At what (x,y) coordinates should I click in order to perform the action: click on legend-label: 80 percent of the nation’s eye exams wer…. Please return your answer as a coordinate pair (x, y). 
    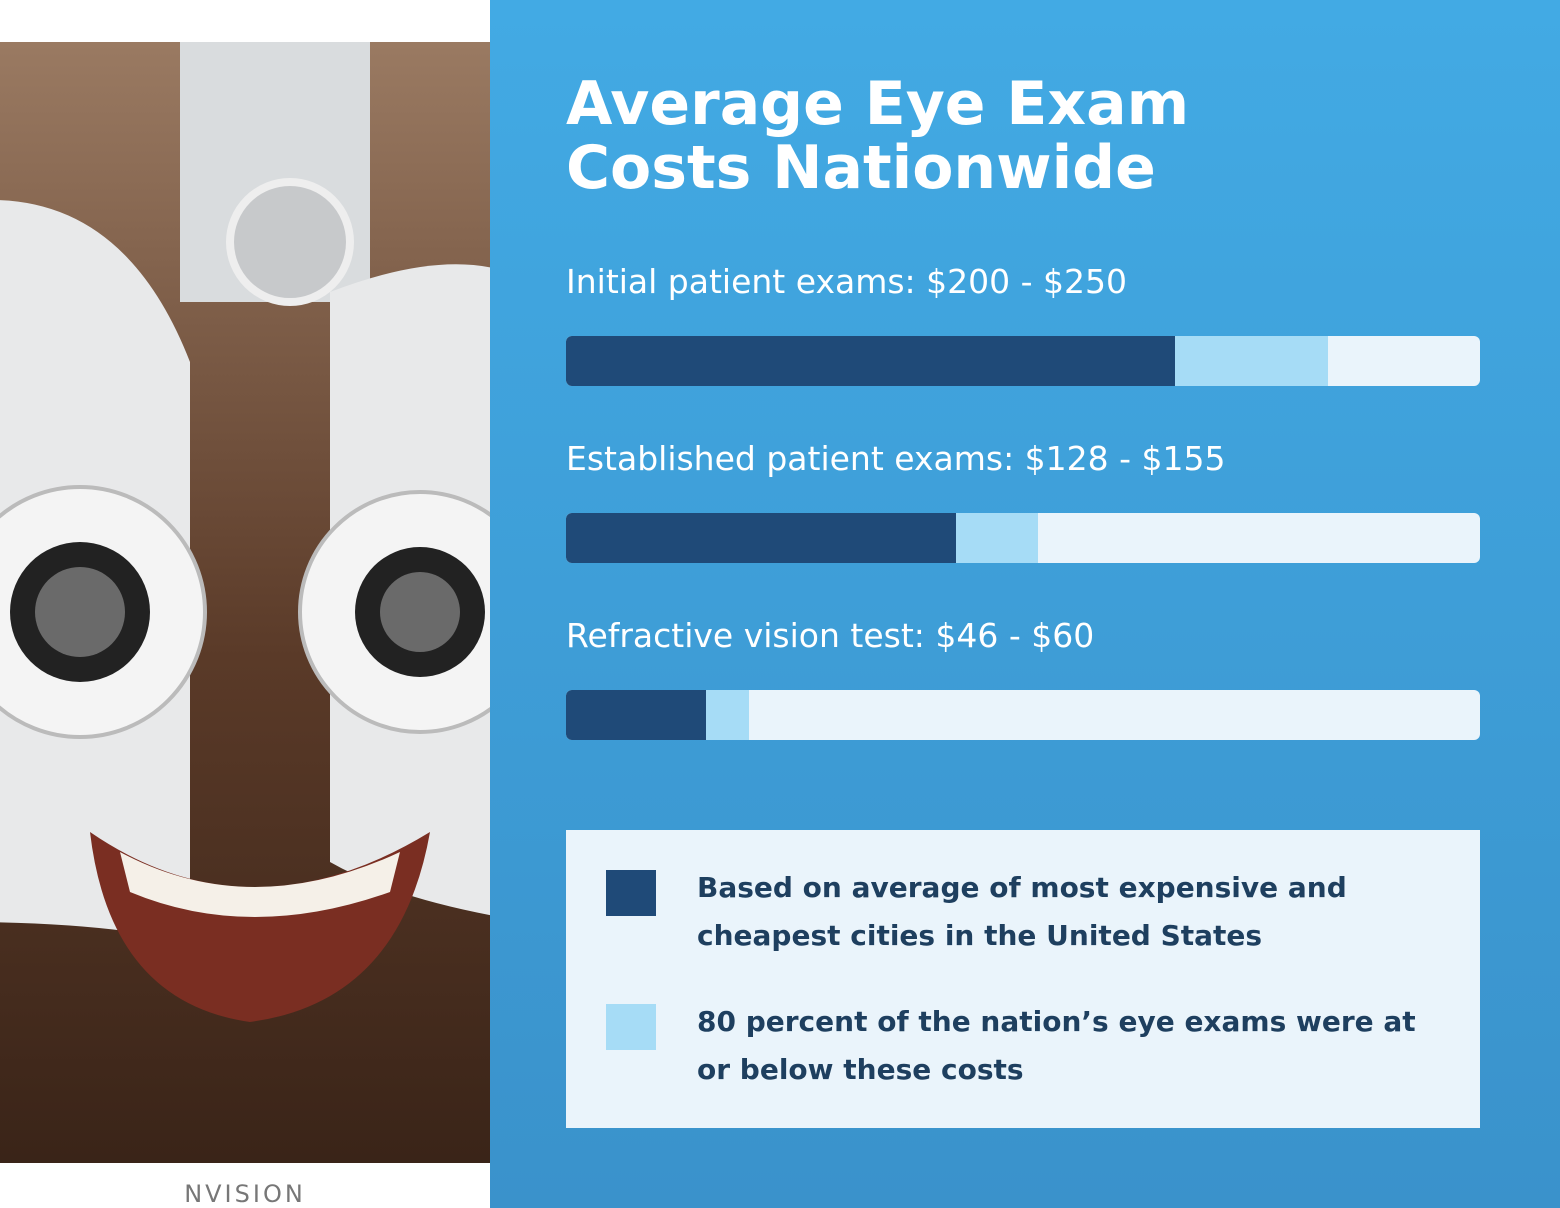
    Looking at the image, I should click on (1056, 1045).